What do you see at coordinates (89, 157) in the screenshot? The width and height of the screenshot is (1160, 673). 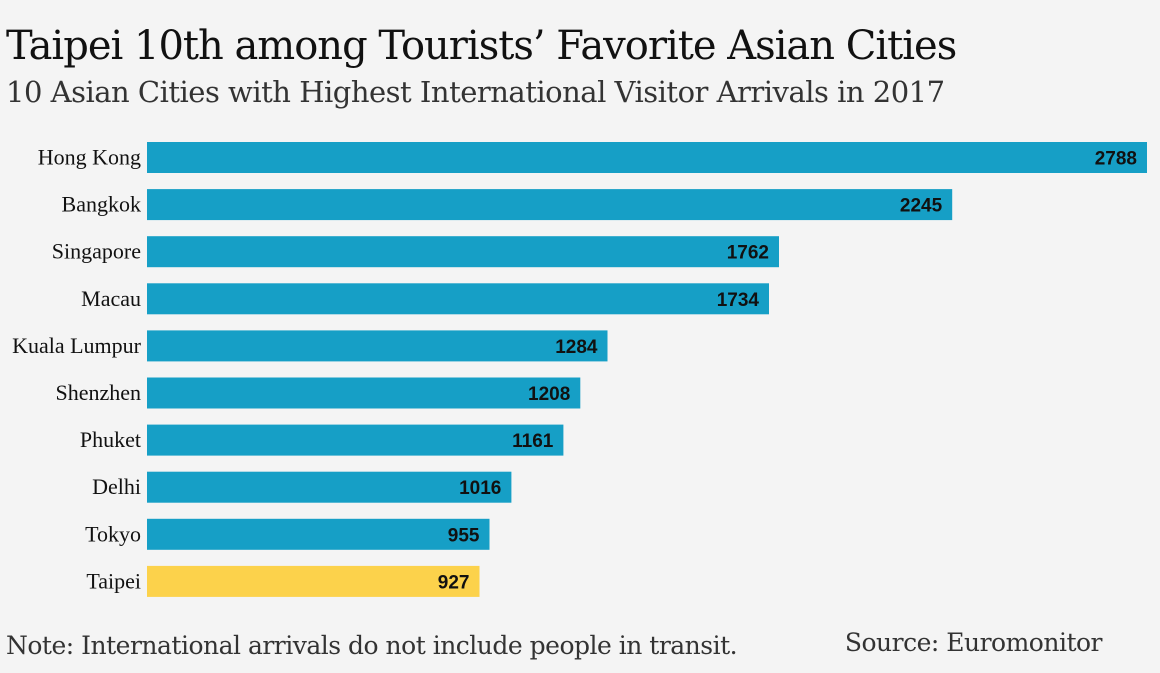 I see `category-label-hong-kong: Hong Kong` at bounding box center [89, 157].